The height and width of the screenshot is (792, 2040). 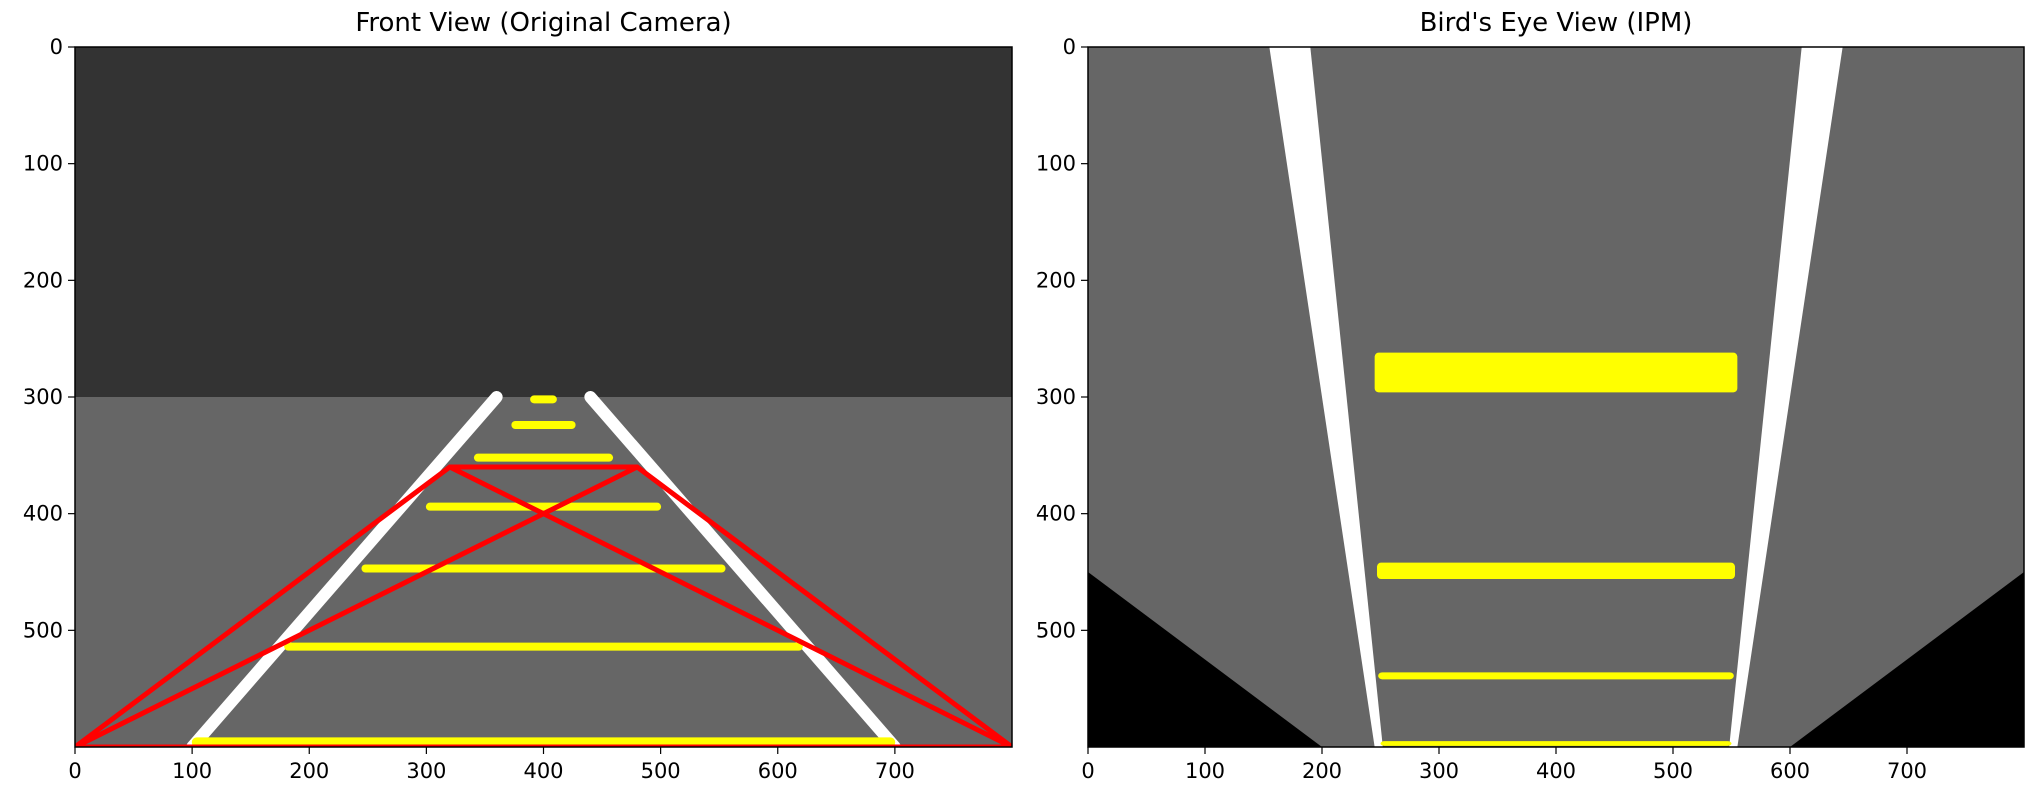 What do you see at coordinates (1205, 659) in the screenshot?
I see `outside-corner-left` at bounding box center [1205, 659].